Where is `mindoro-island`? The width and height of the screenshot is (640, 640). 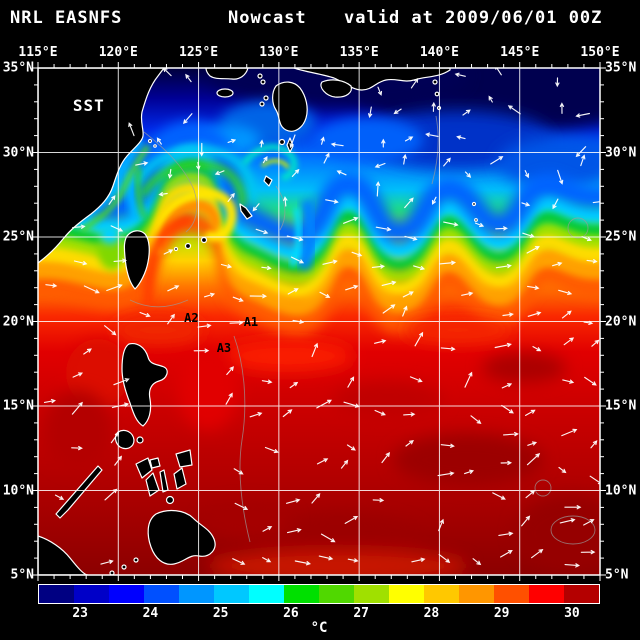 mindoro-island is located at coordinates (124, 439).